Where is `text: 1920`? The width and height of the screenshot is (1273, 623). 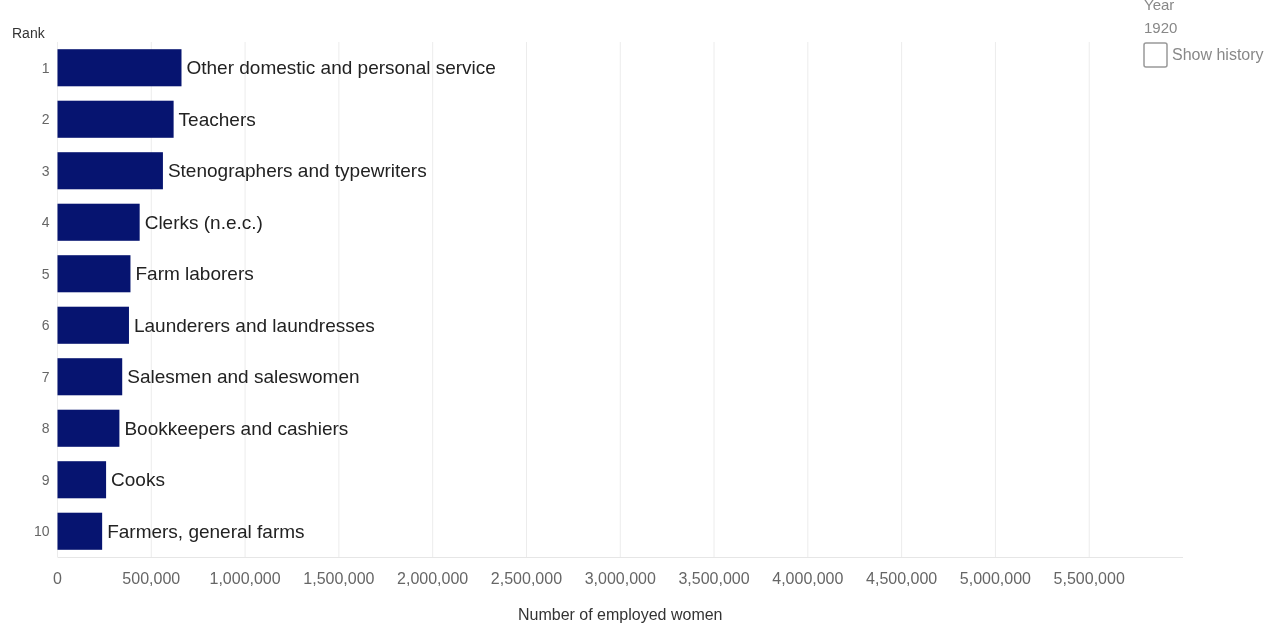 text: 1920 is located at coordinates (1161, 27).